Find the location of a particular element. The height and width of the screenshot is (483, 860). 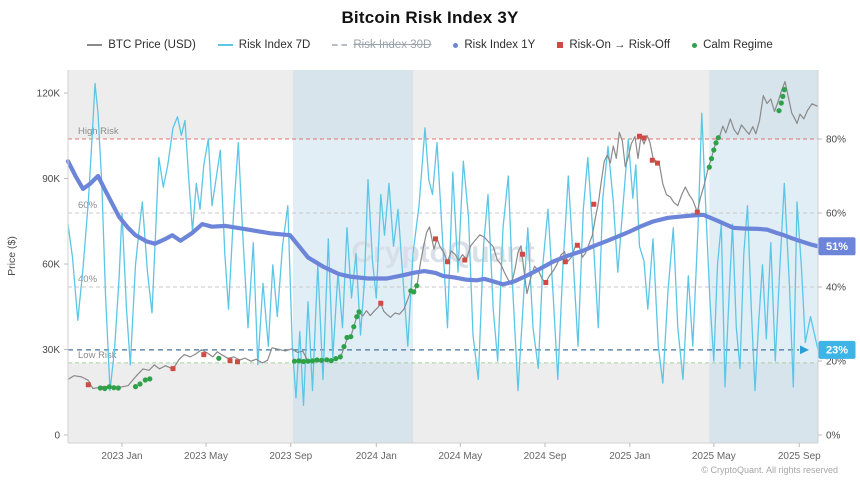

legend-item-btc-price-usd: BTC Price (USD) is located at coordinates (141, 45).